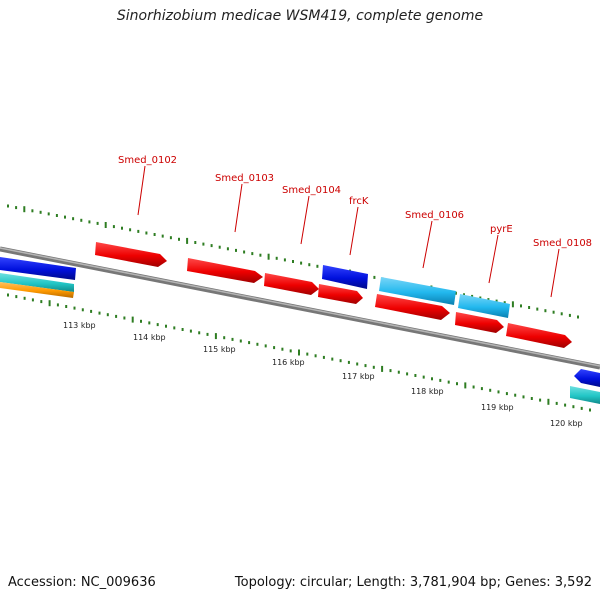 This screenshot has height=600, width=600. I want to click on scale-label: 116 kbp, so click(288, 362).